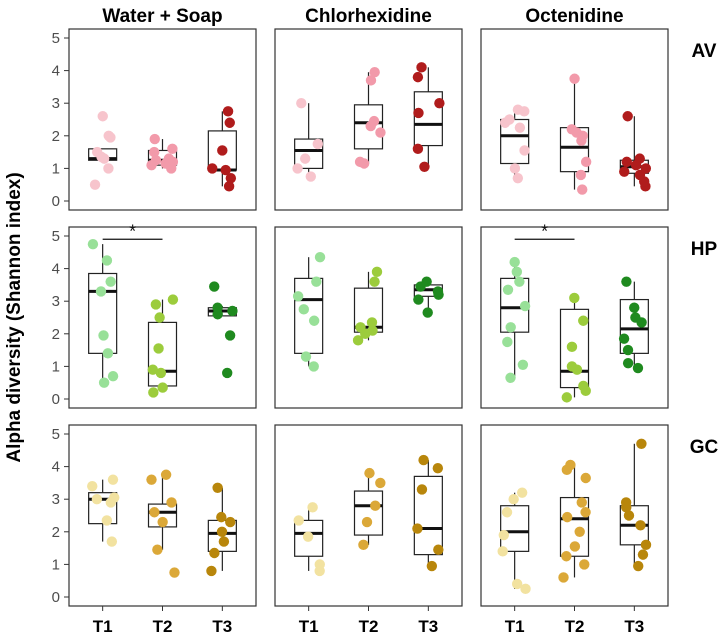  I want to click on x-tick-label: T3, so click(428, 626).